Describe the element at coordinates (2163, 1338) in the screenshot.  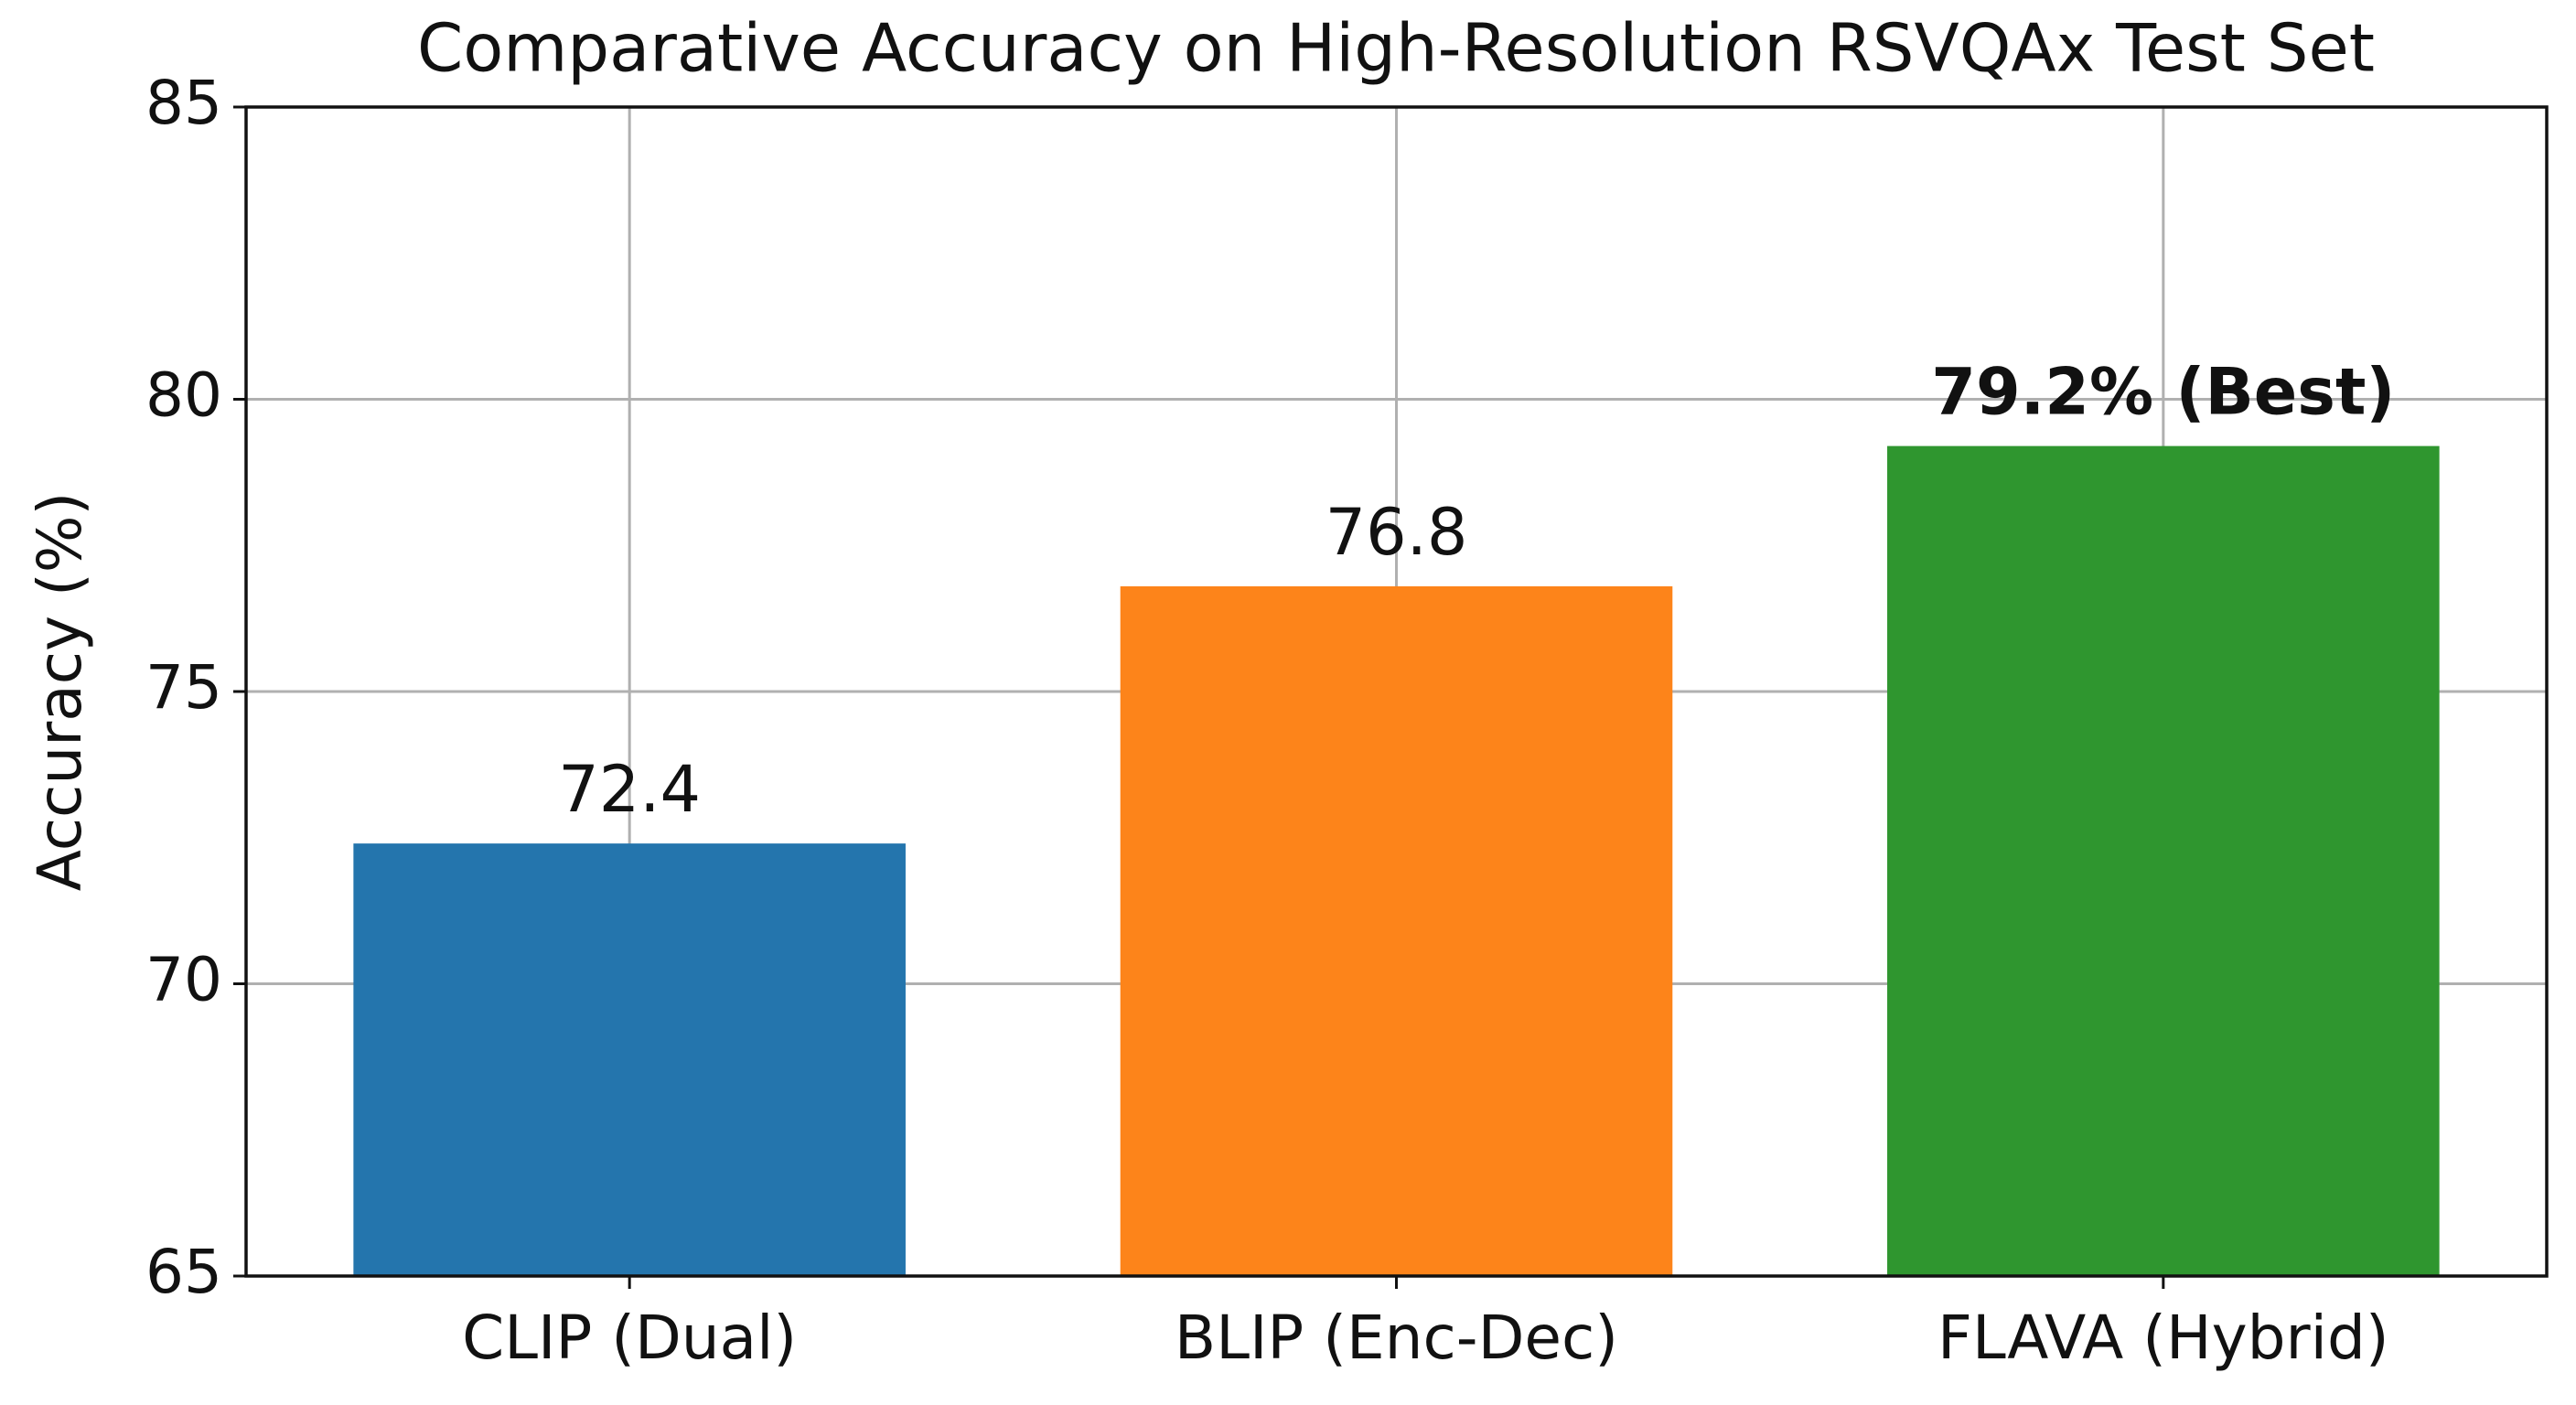
I see `x-tick-label: FLAVA (Hybrid)` at that location.